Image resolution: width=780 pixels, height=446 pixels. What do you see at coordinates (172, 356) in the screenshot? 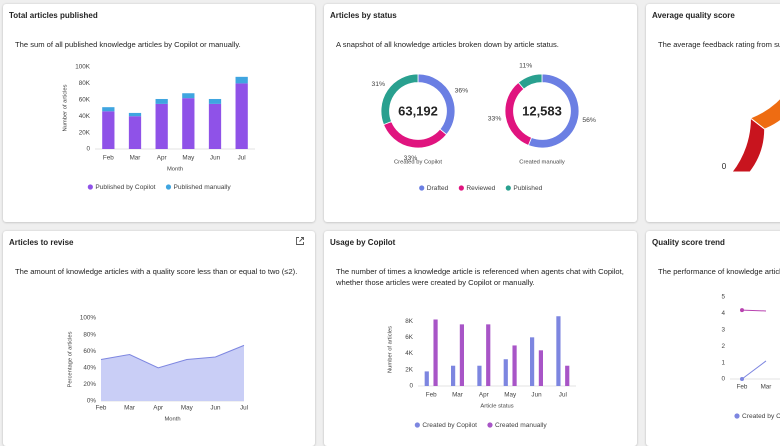
I see `area-line` at bounding box center [172, 356].